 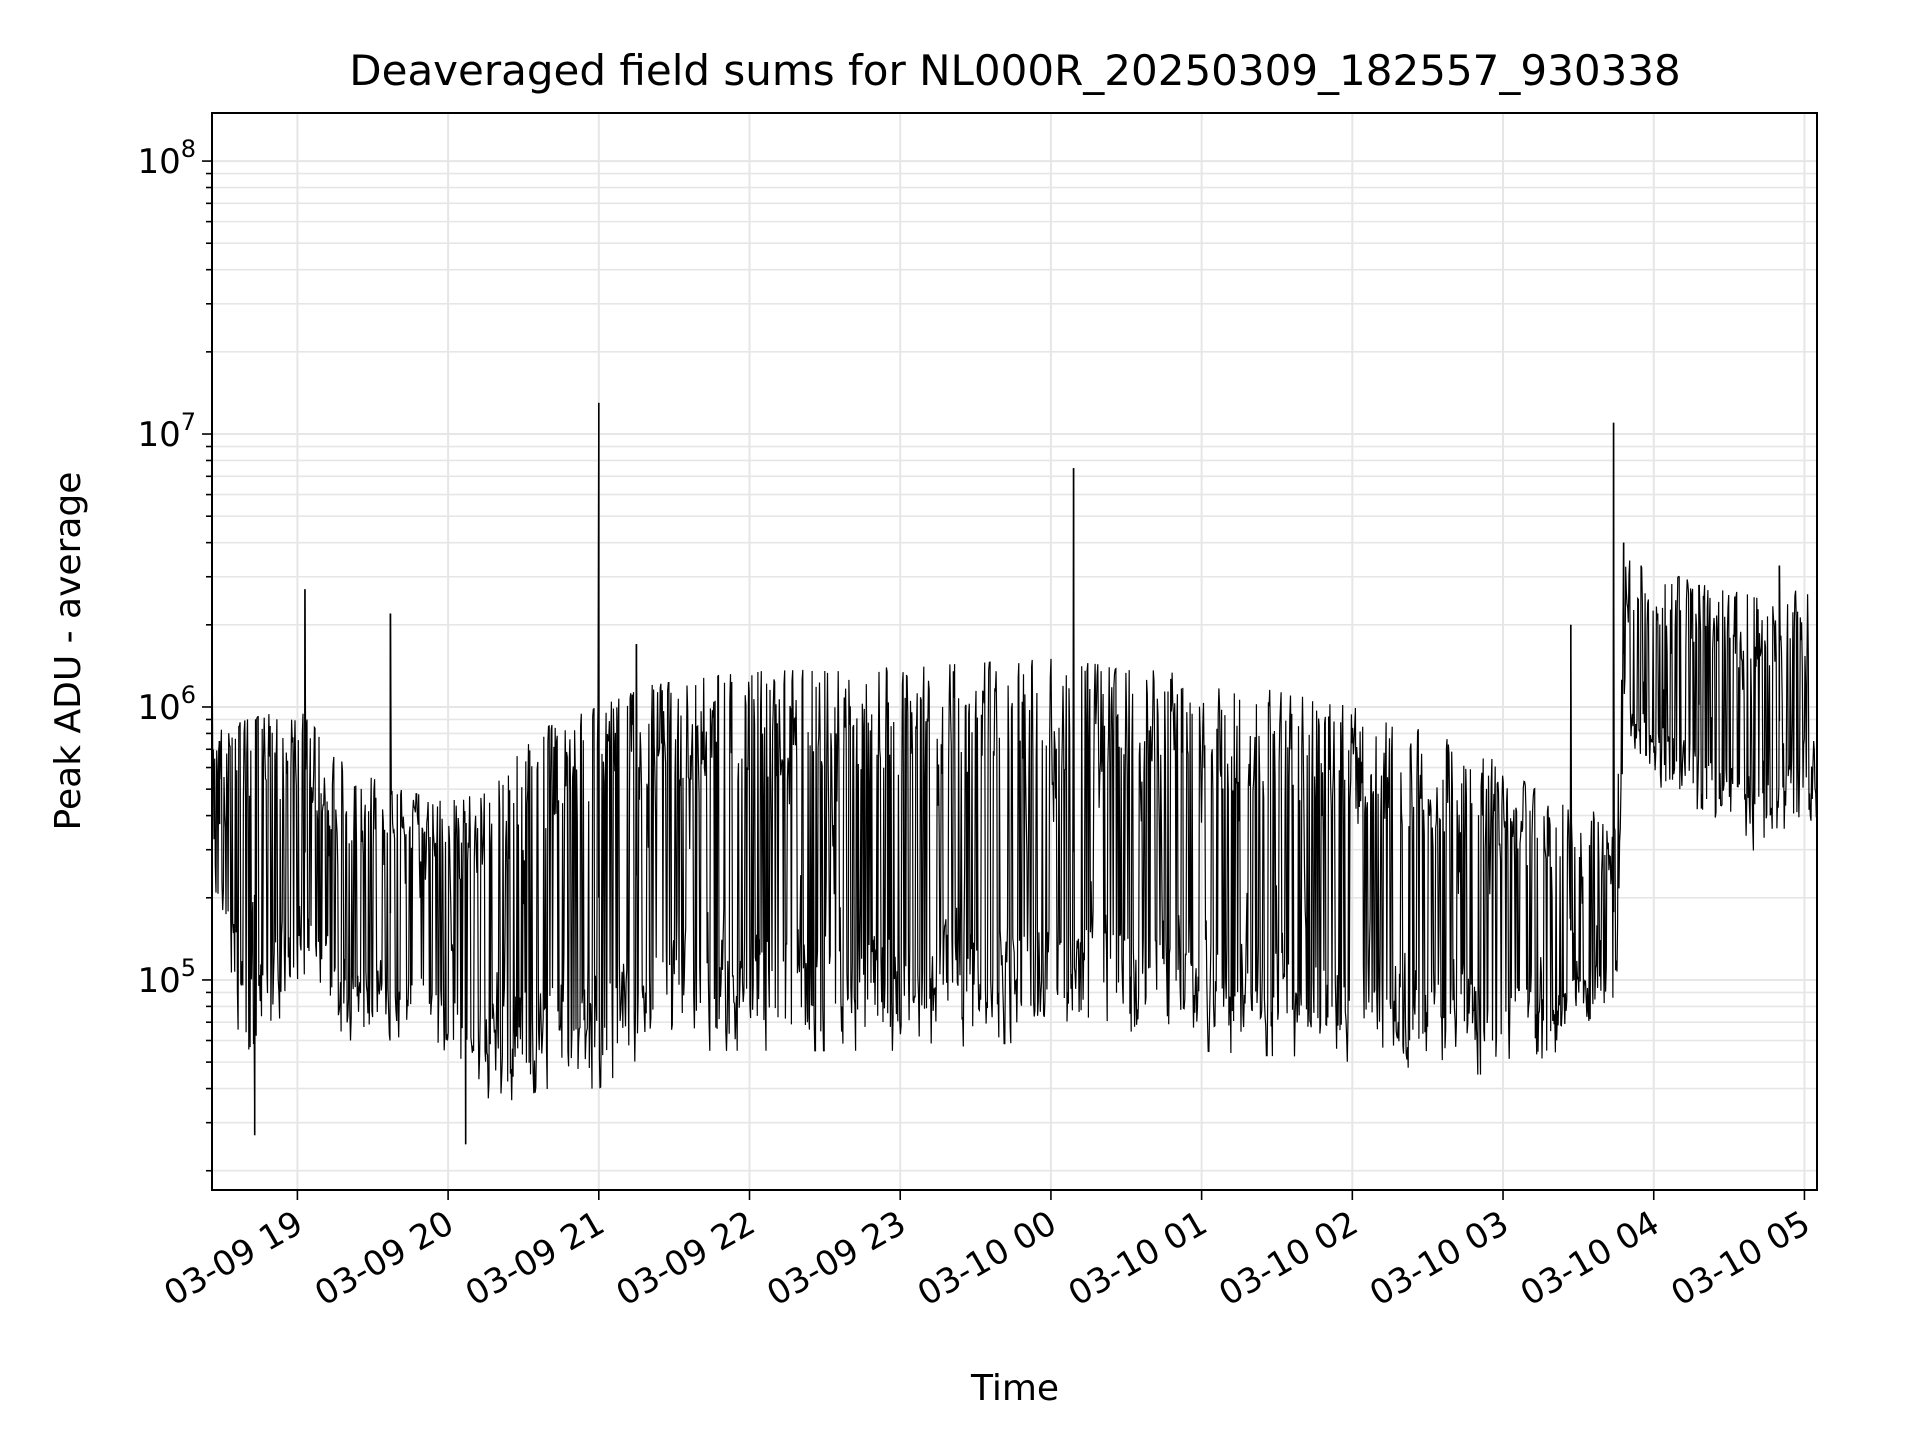 What do you see at coordinates (166, 158) in the screenshot?
I see `y-tick-label: 10⁸` at bounding box center [166, 158].